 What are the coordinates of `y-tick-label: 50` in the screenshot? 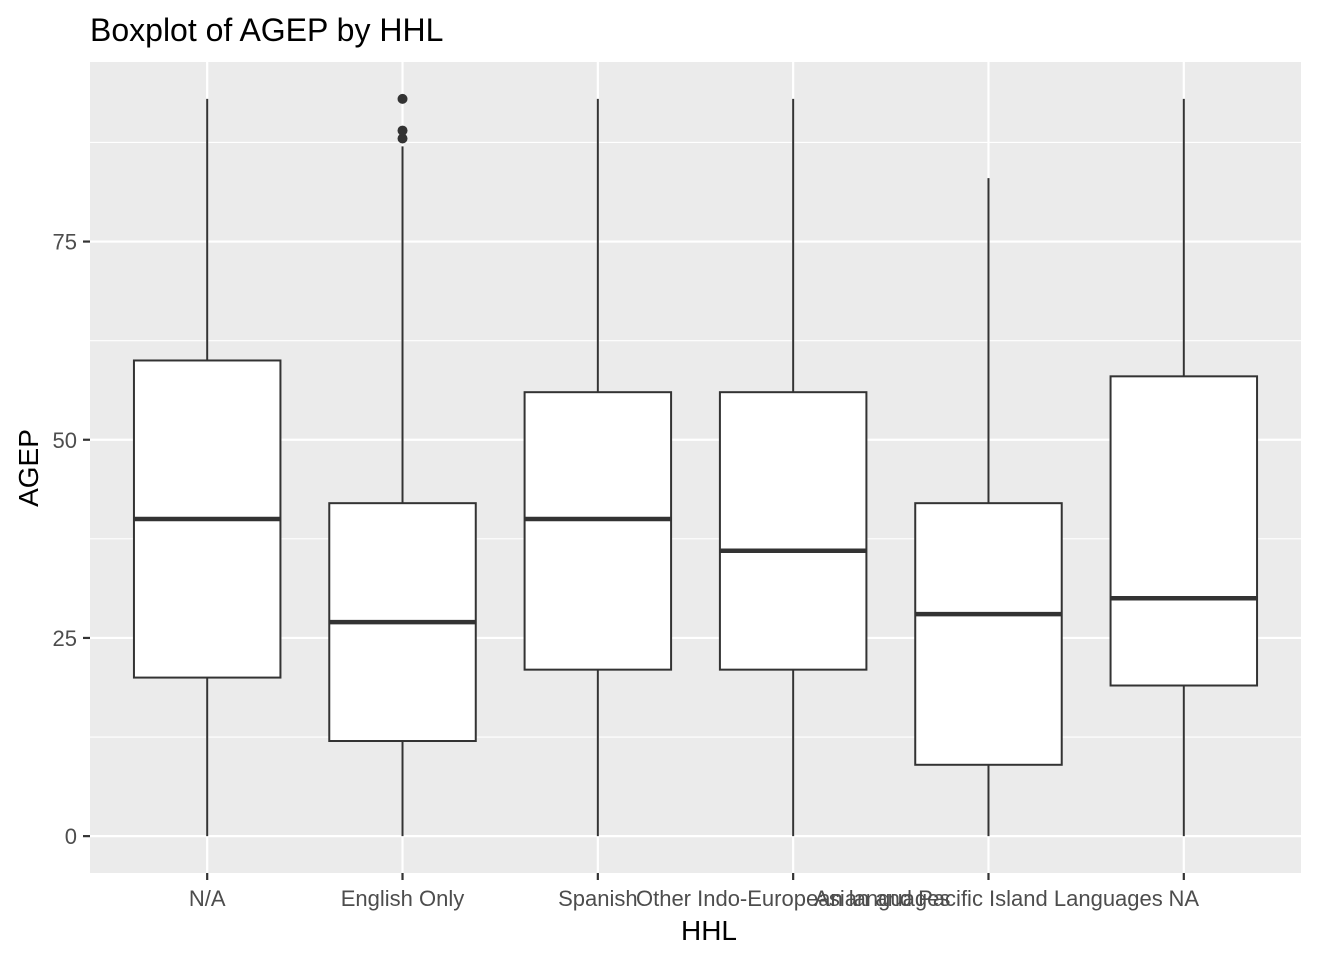 It's located at (65, 440).